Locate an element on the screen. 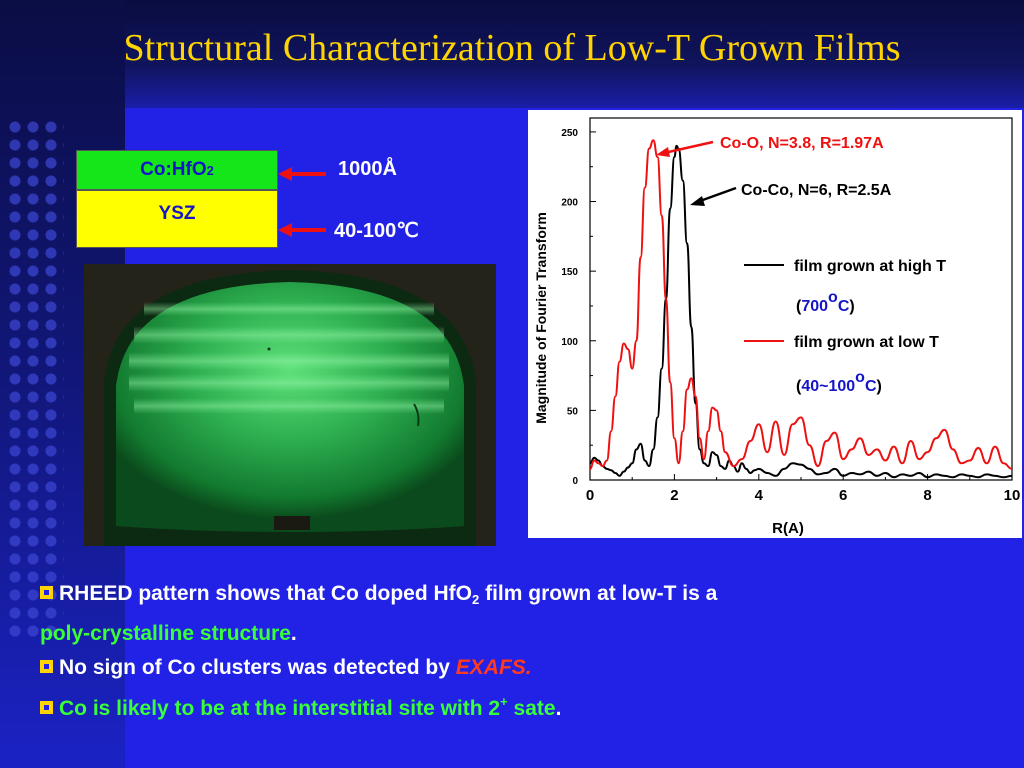 The width and height of the screenshot is (1024, 768). legend-low-t-temp: (40~100oC) is located at coordinates (839, 382).